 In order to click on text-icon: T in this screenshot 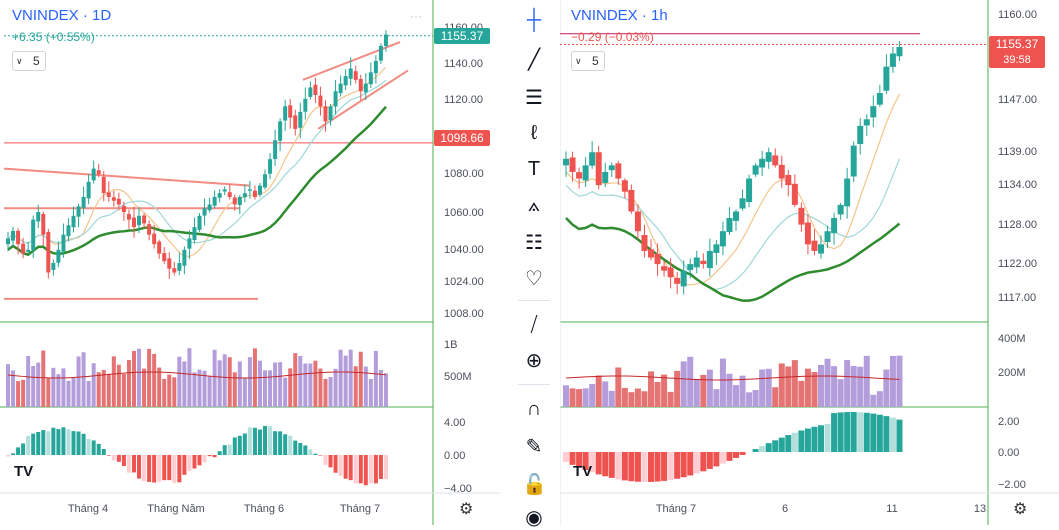, I will do `click(534, 169)`.